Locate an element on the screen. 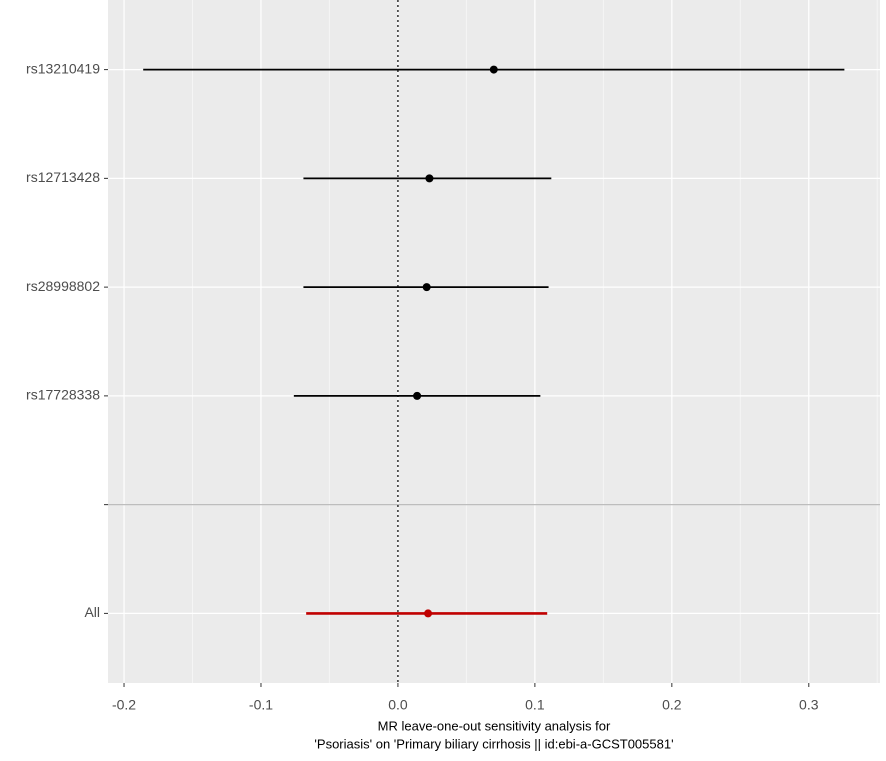  x-tick-label: -0.2 is located at coordinates (124, 705).